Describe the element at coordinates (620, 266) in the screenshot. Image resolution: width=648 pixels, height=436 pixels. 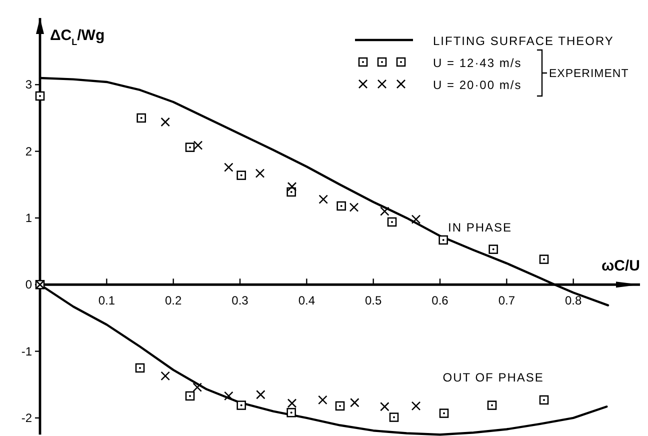
I see `x-axis-title: ωC/U` at that location.